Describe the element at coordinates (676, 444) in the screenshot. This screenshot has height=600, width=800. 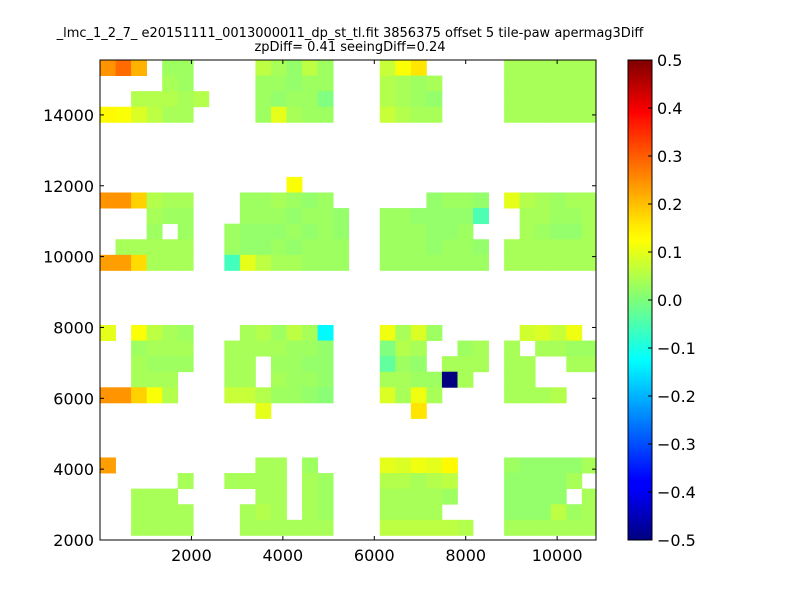
I see `colorbar-tick-label: −0.3` at that location.